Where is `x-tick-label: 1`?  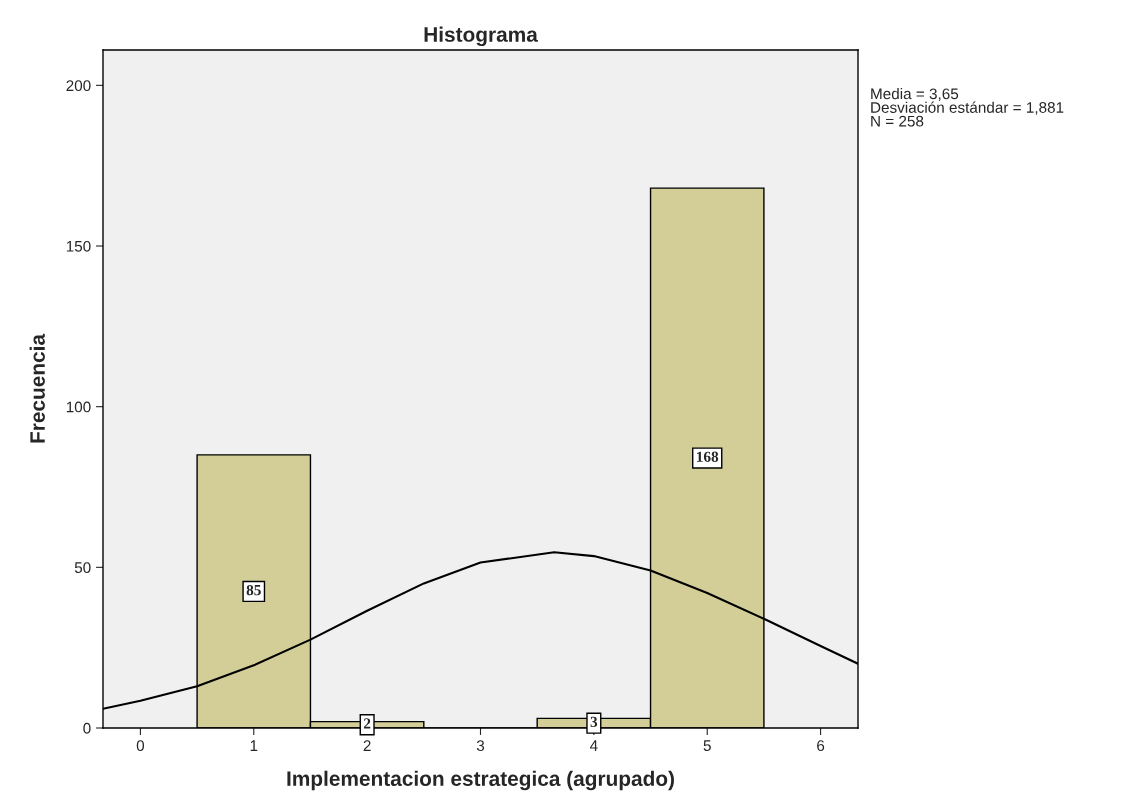
x-tick-label: 1 is located at coordinates (254, 745).